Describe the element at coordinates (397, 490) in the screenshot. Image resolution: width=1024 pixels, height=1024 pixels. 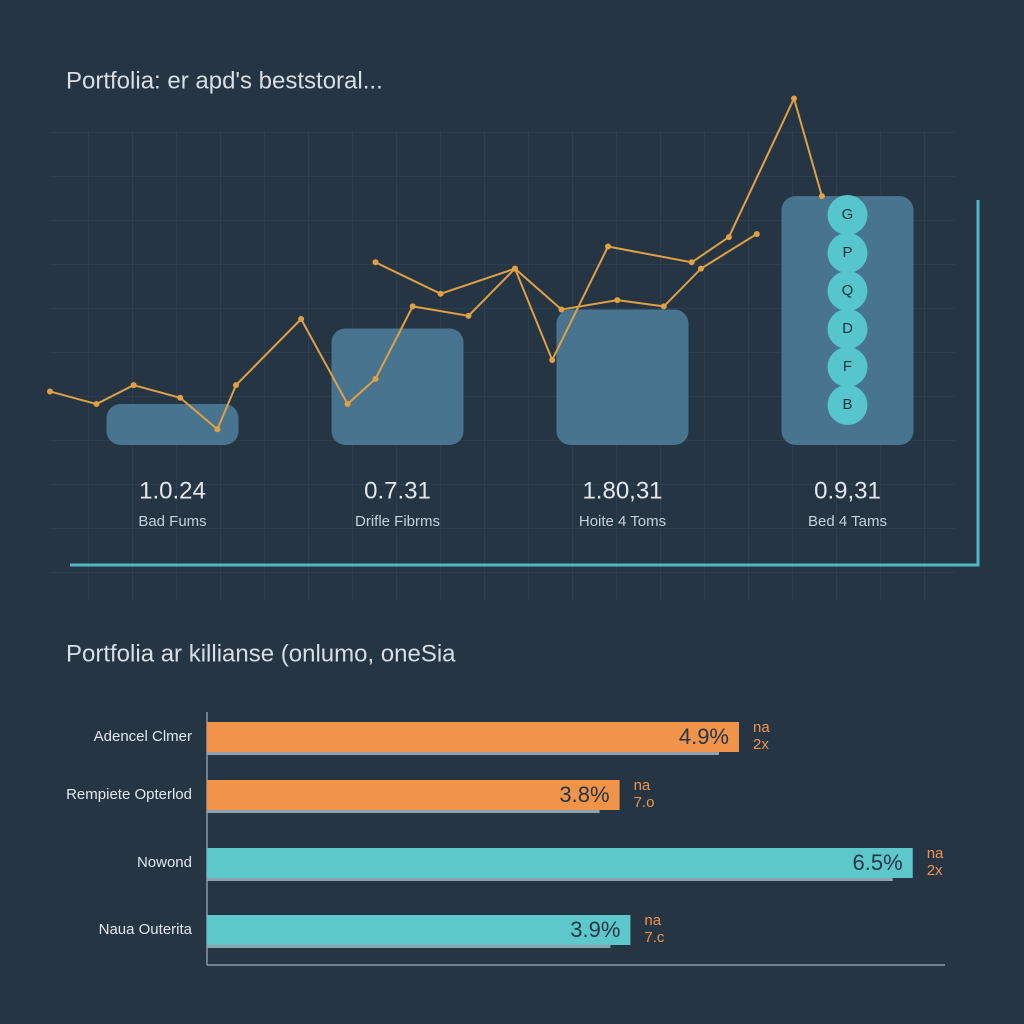
I see `bar-label: 0.7.31` at that location.